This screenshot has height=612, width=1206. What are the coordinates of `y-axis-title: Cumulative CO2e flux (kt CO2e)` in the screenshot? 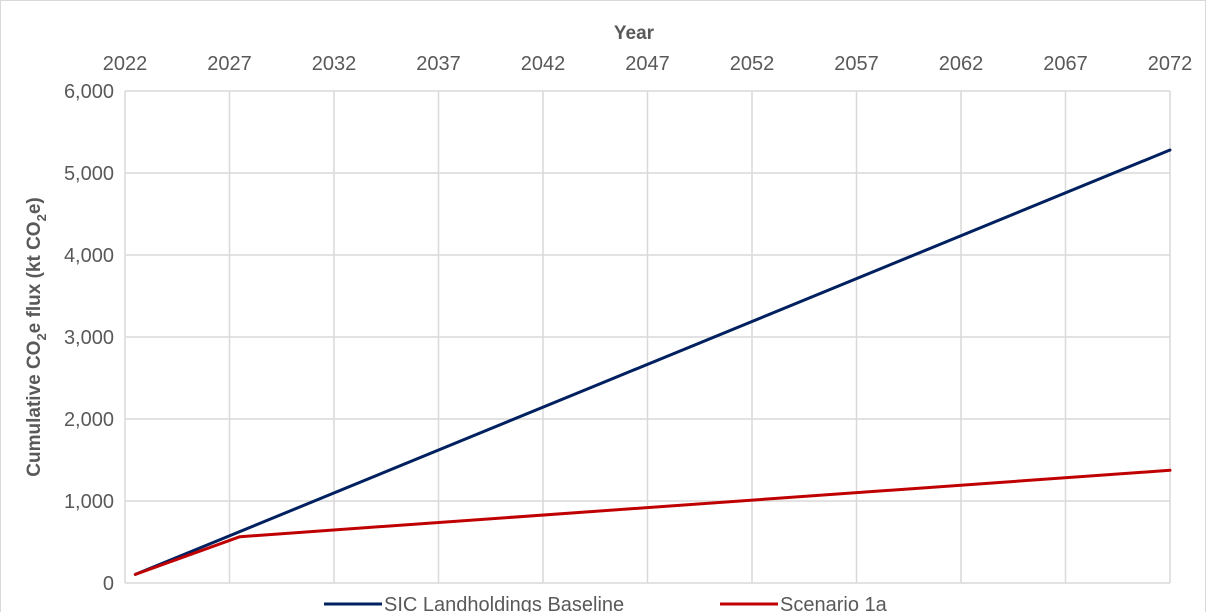 It's located at (36, 336).